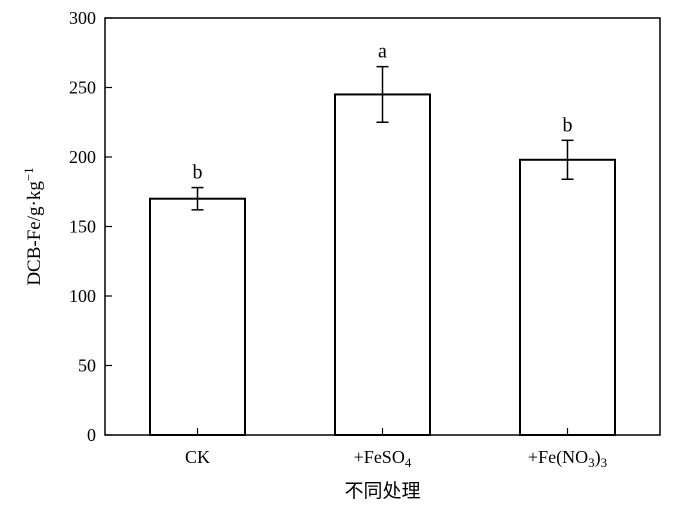  What do you see at coordinates (82, 88) in the screenshot?
I see `y-tick-label: 250` at bounding box center [82, 88].